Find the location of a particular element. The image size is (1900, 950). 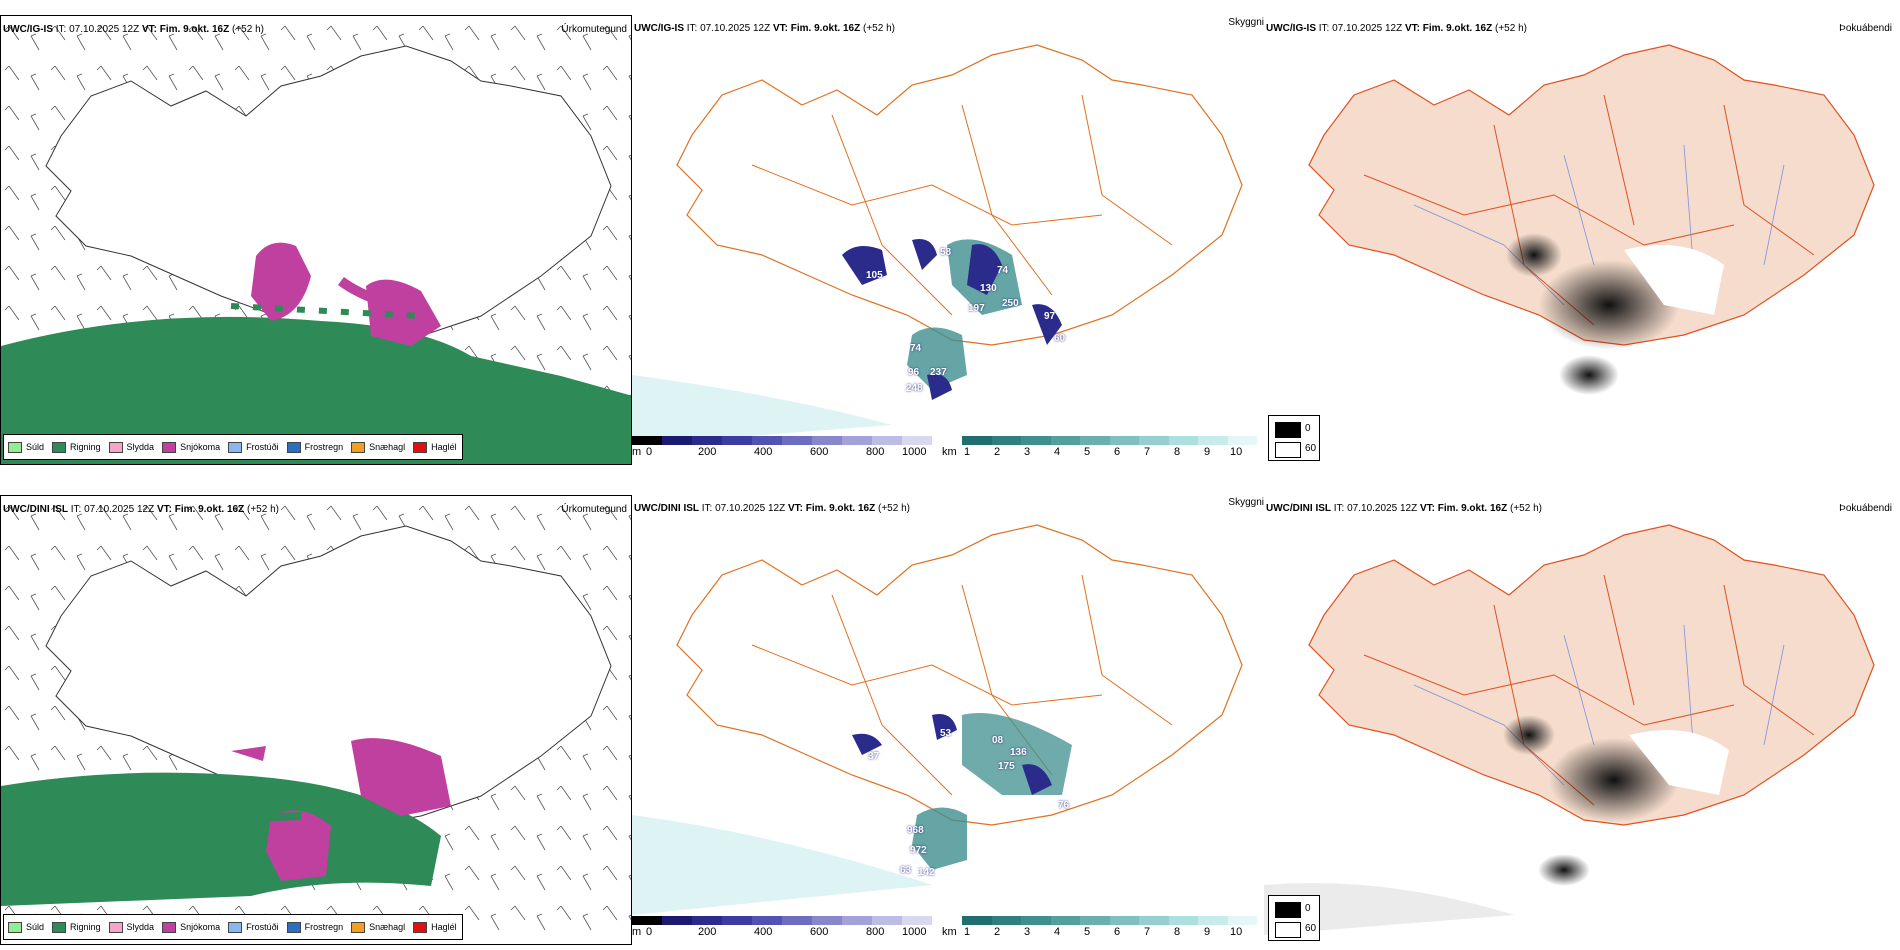

legend-item: Slydda is located at coordinates (131, 927).